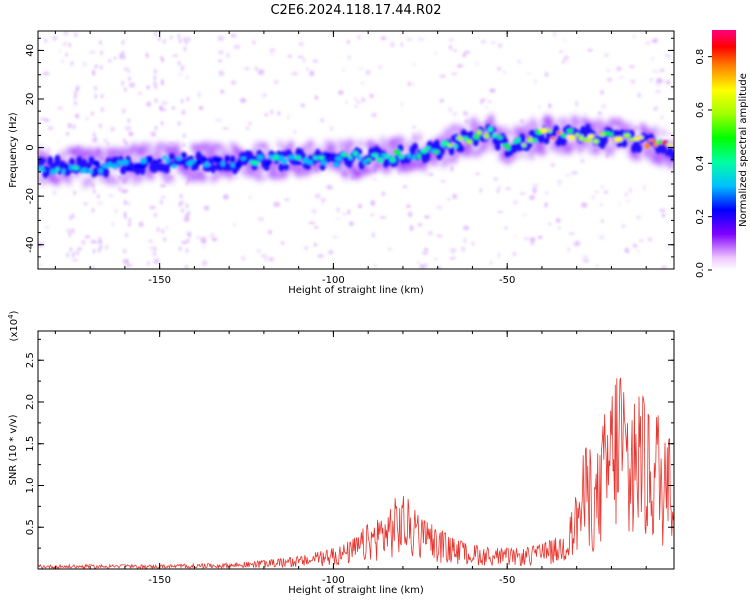 This screenshot has height=600, width=750. What do you see at coordinates (743, 150) in the screenshot?
I see `colorbar-label: Normalized spectral amplitude` at bounding box center [743, 150].